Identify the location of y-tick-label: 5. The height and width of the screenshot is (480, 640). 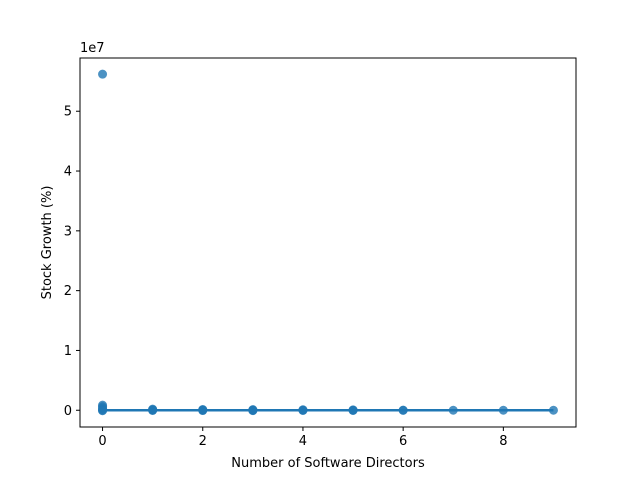
(68, 112).